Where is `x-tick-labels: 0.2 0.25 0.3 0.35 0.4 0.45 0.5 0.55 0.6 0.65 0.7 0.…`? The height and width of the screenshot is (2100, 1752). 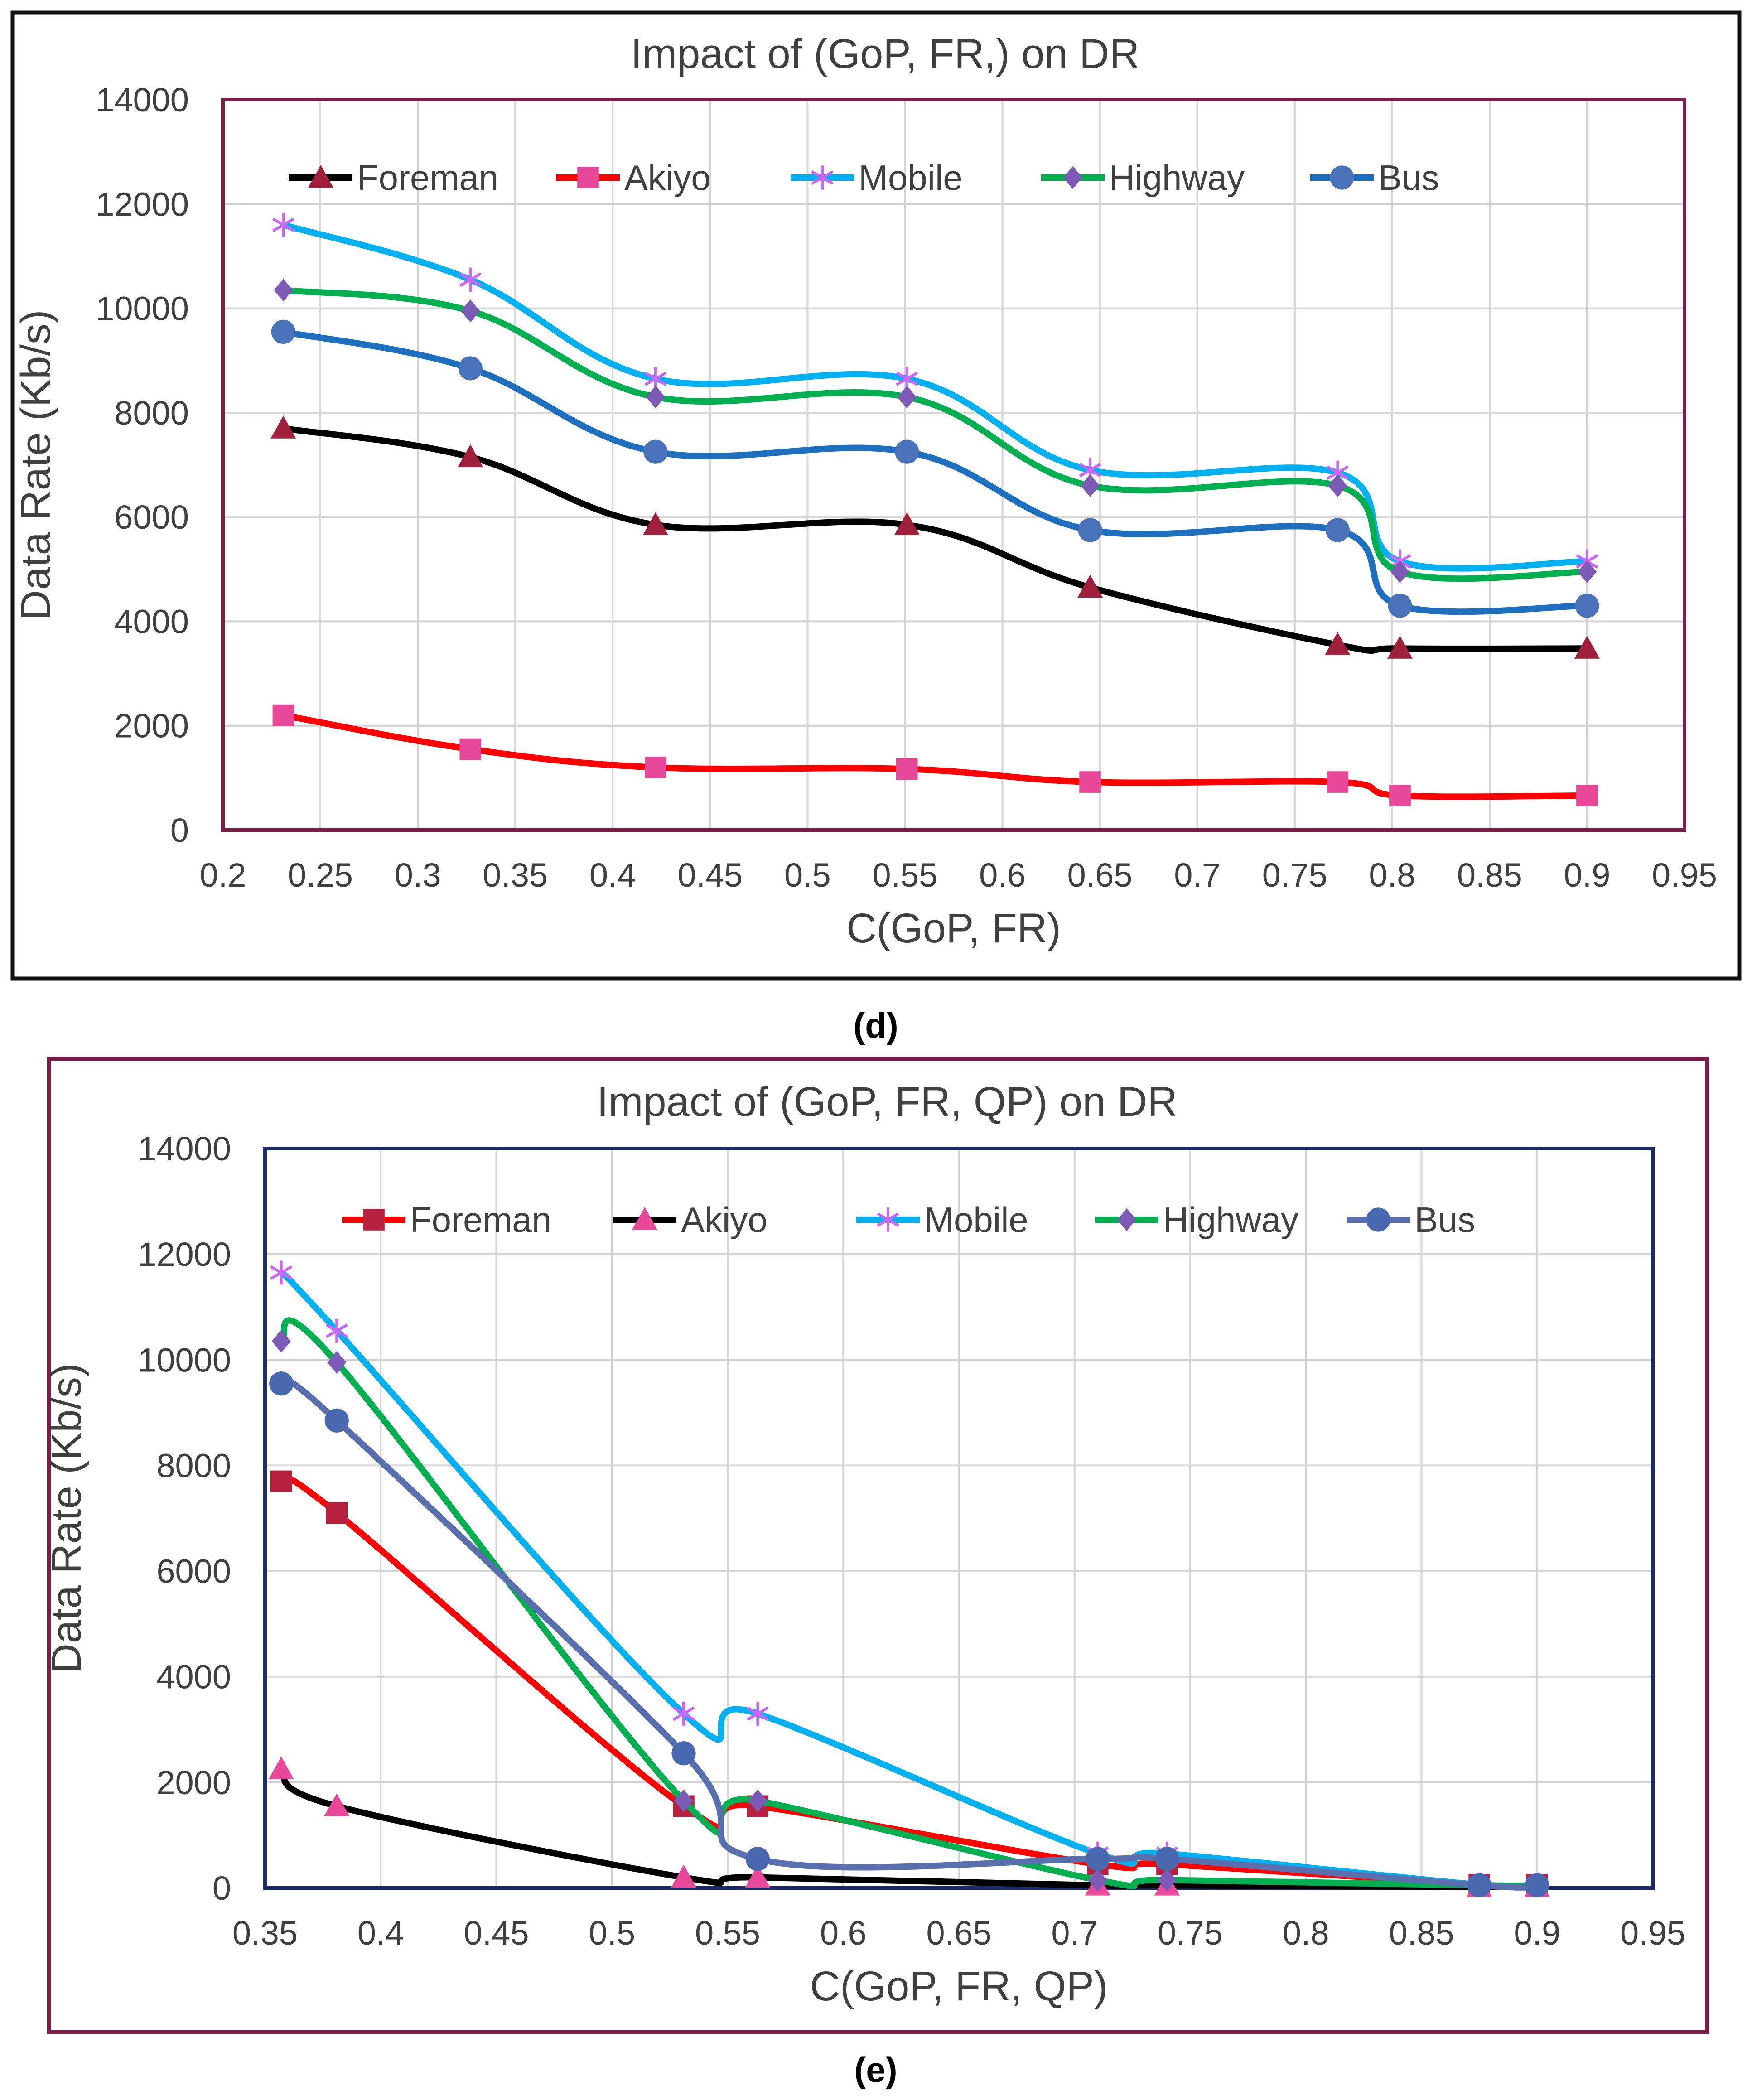 x-tick-labels: 0.2 0.25 0.3 0.35 0.4 0.45 0.5 0.55 0.6 0.65 0.7 0.… is located at coordinates (958, 875).